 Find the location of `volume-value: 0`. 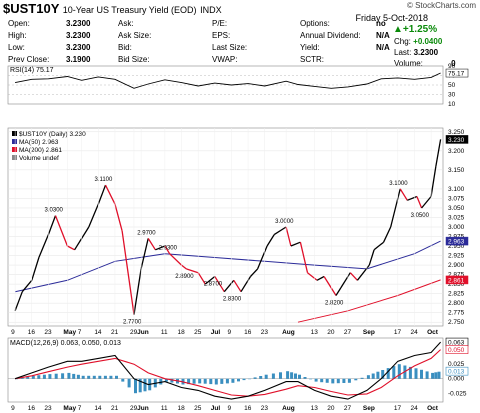

volume-value: 0 is located at coordinates (453, 63).